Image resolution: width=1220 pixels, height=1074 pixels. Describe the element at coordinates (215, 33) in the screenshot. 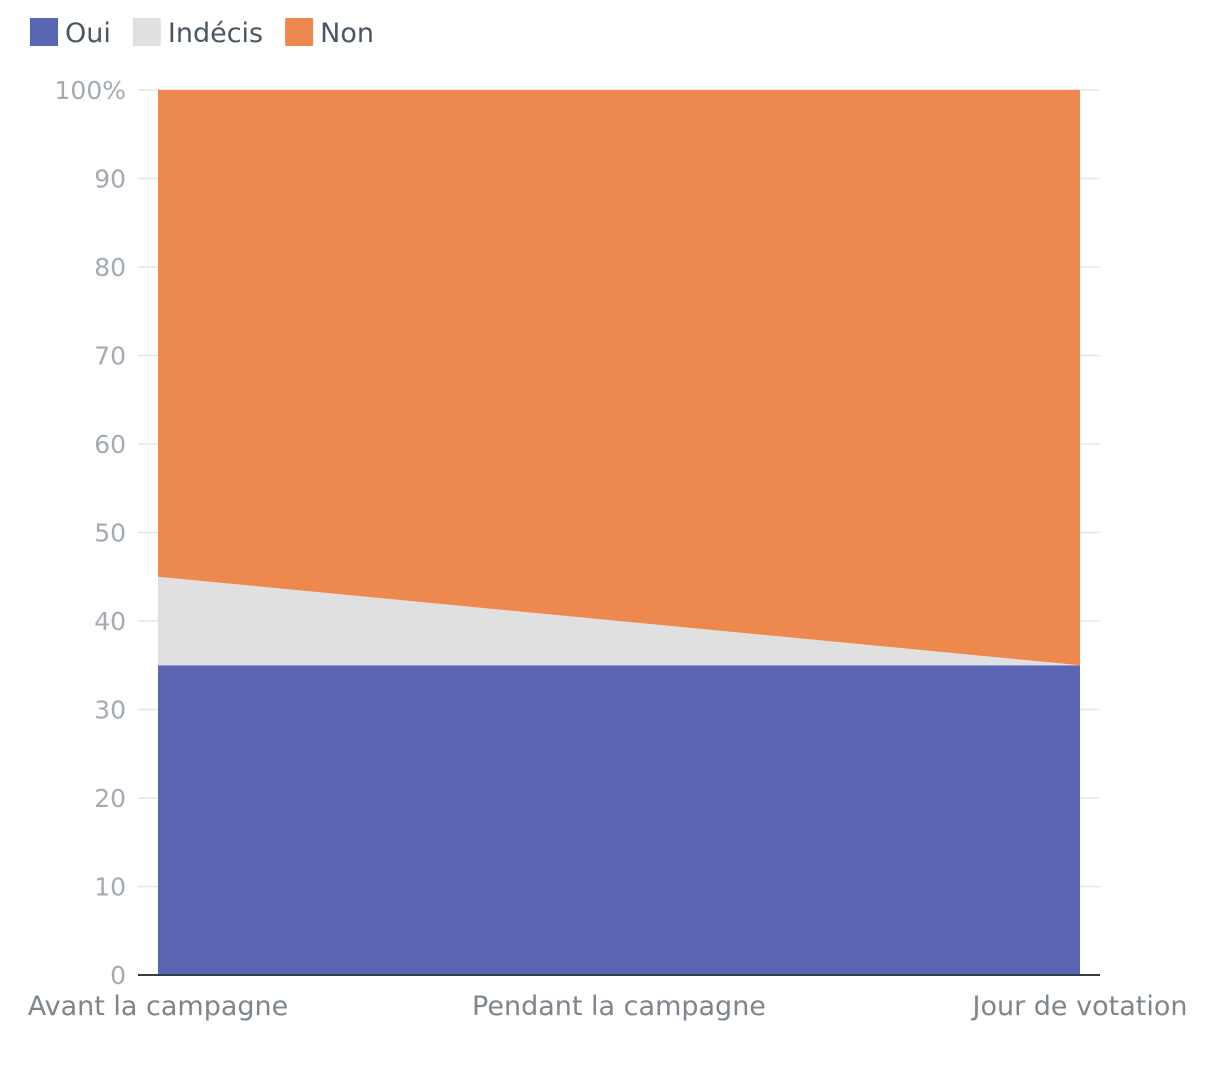

I see `legend-label: Indécis` at that location.